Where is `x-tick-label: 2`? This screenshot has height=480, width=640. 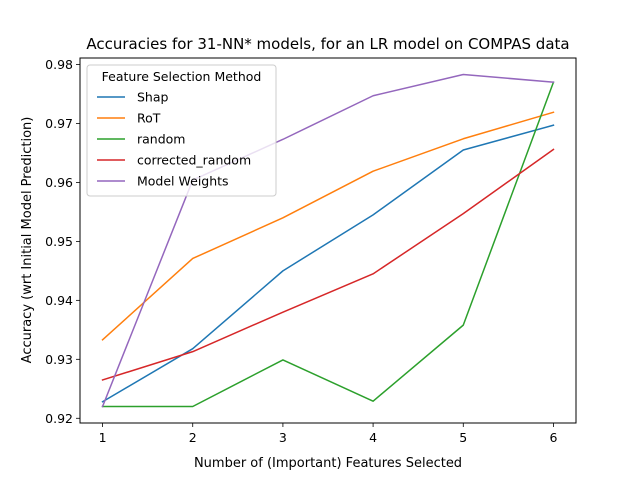 x-tick-label: 2 is located at coordinates (193, 437).